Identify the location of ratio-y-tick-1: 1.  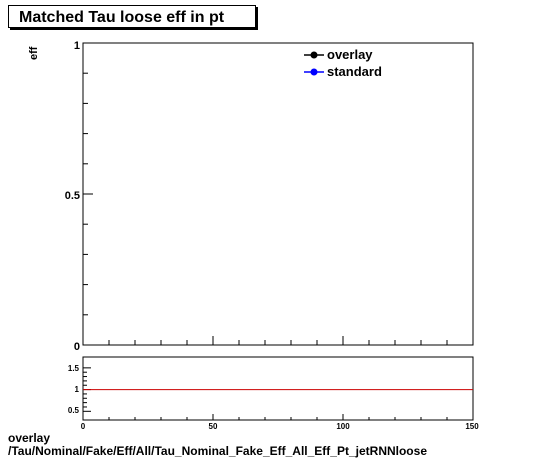
(77, 389).